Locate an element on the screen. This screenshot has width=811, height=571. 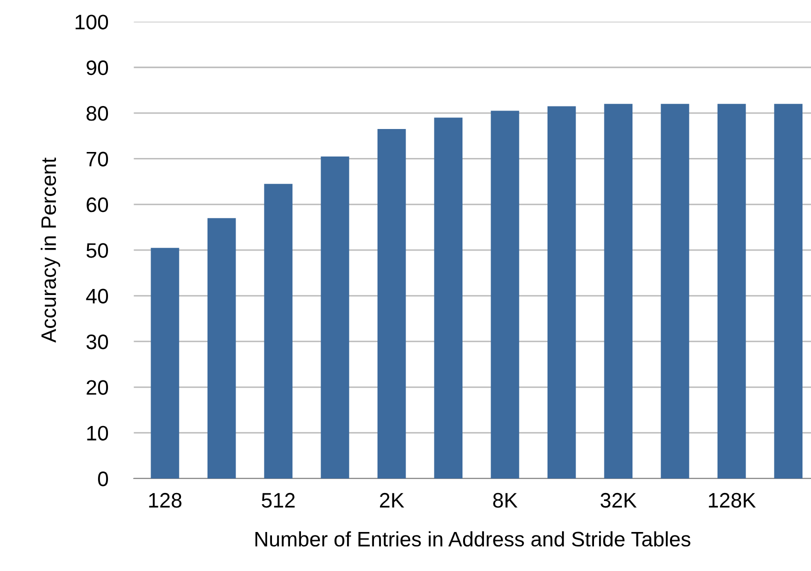
y-tick-label: 0 is located at coordinates (103, 479).